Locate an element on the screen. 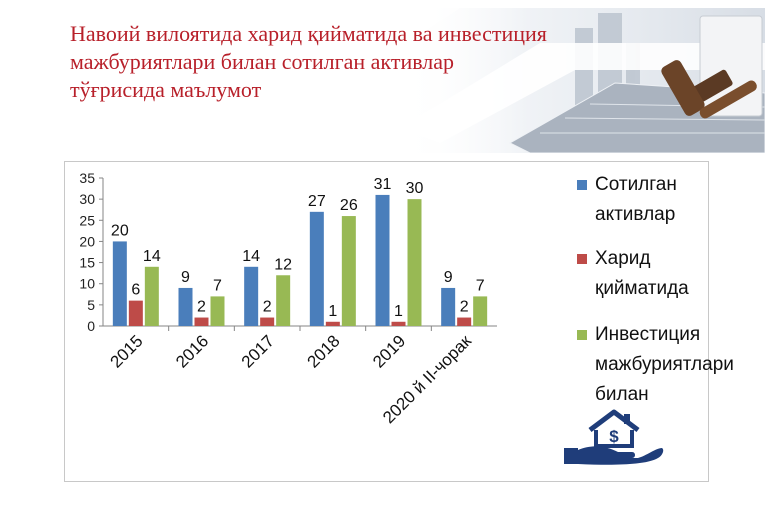 The height and width of the screenshot is (513, 773). y-tick-label: 35 is located at coordinates (87, 178).